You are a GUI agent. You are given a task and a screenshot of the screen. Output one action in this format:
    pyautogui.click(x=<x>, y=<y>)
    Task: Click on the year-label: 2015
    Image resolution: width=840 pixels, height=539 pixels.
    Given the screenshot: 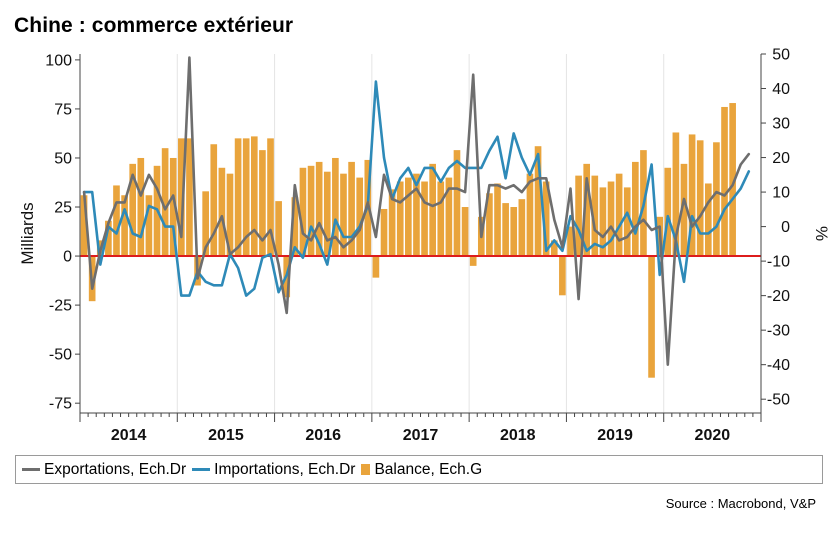 What is the action you would take?
    pyautogui.click(x=226, y=435)
    